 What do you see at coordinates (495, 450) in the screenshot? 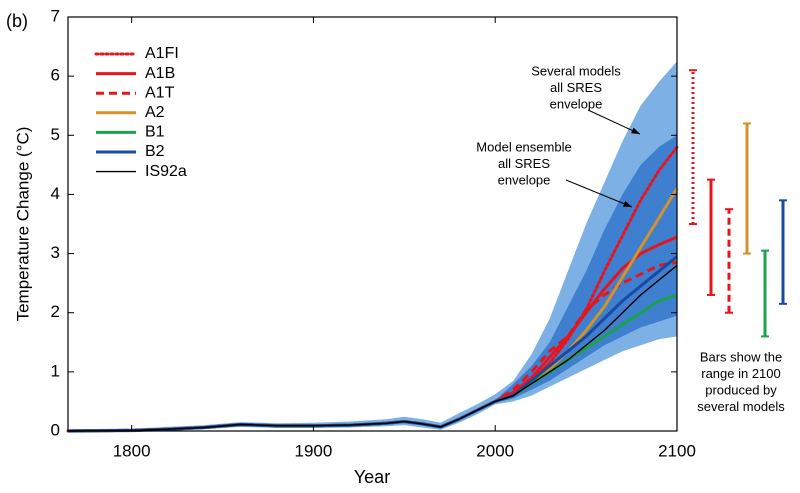
I see `x-tick-label: 2000` at bounding box center [495, 450].